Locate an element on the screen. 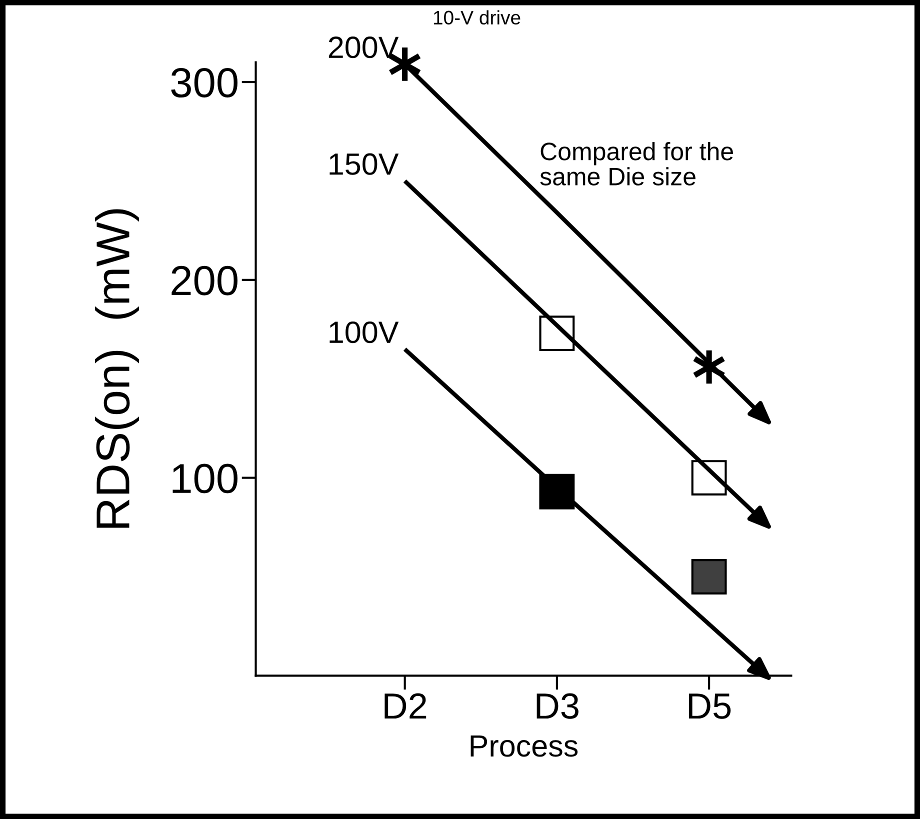 This screenshot has width=920, height=819. y-tick-label: 200 is located at coordinates (205, 281).